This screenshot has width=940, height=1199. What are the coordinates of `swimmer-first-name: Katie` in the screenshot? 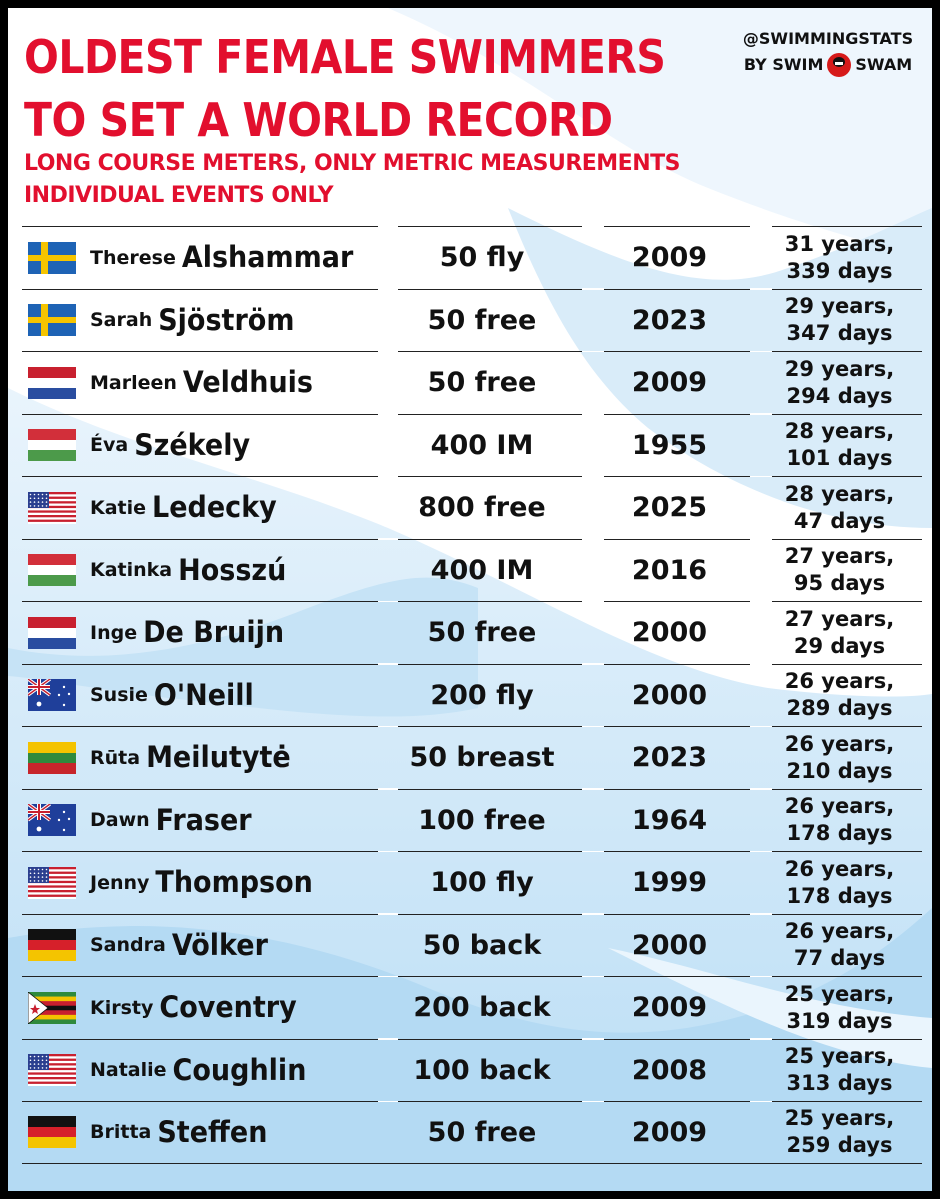 It's located at (118, 507).